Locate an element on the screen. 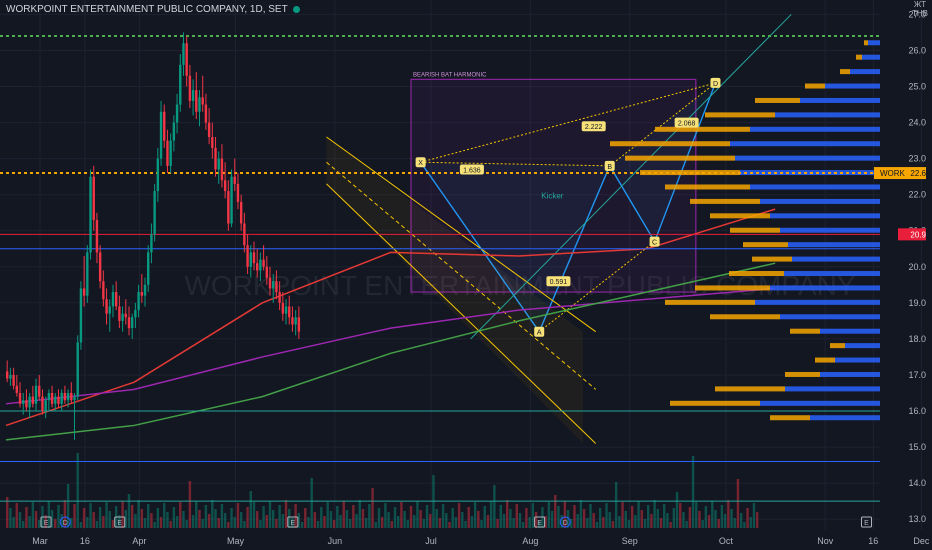  y-tick-label: 16.0 is located at coordinates (917, 411).